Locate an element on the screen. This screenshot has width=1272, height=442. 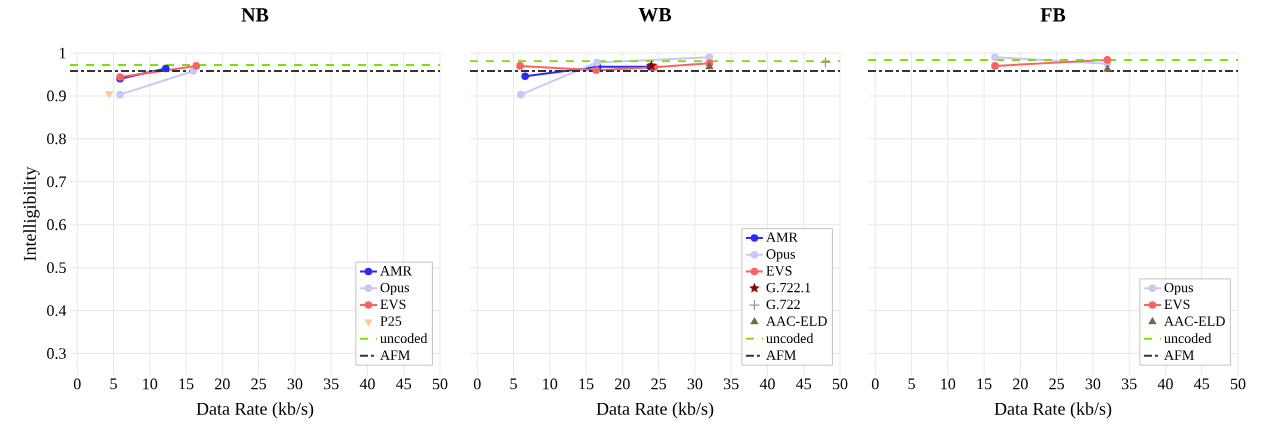
legend-label: G.722 is located at coordinates (783, 304).